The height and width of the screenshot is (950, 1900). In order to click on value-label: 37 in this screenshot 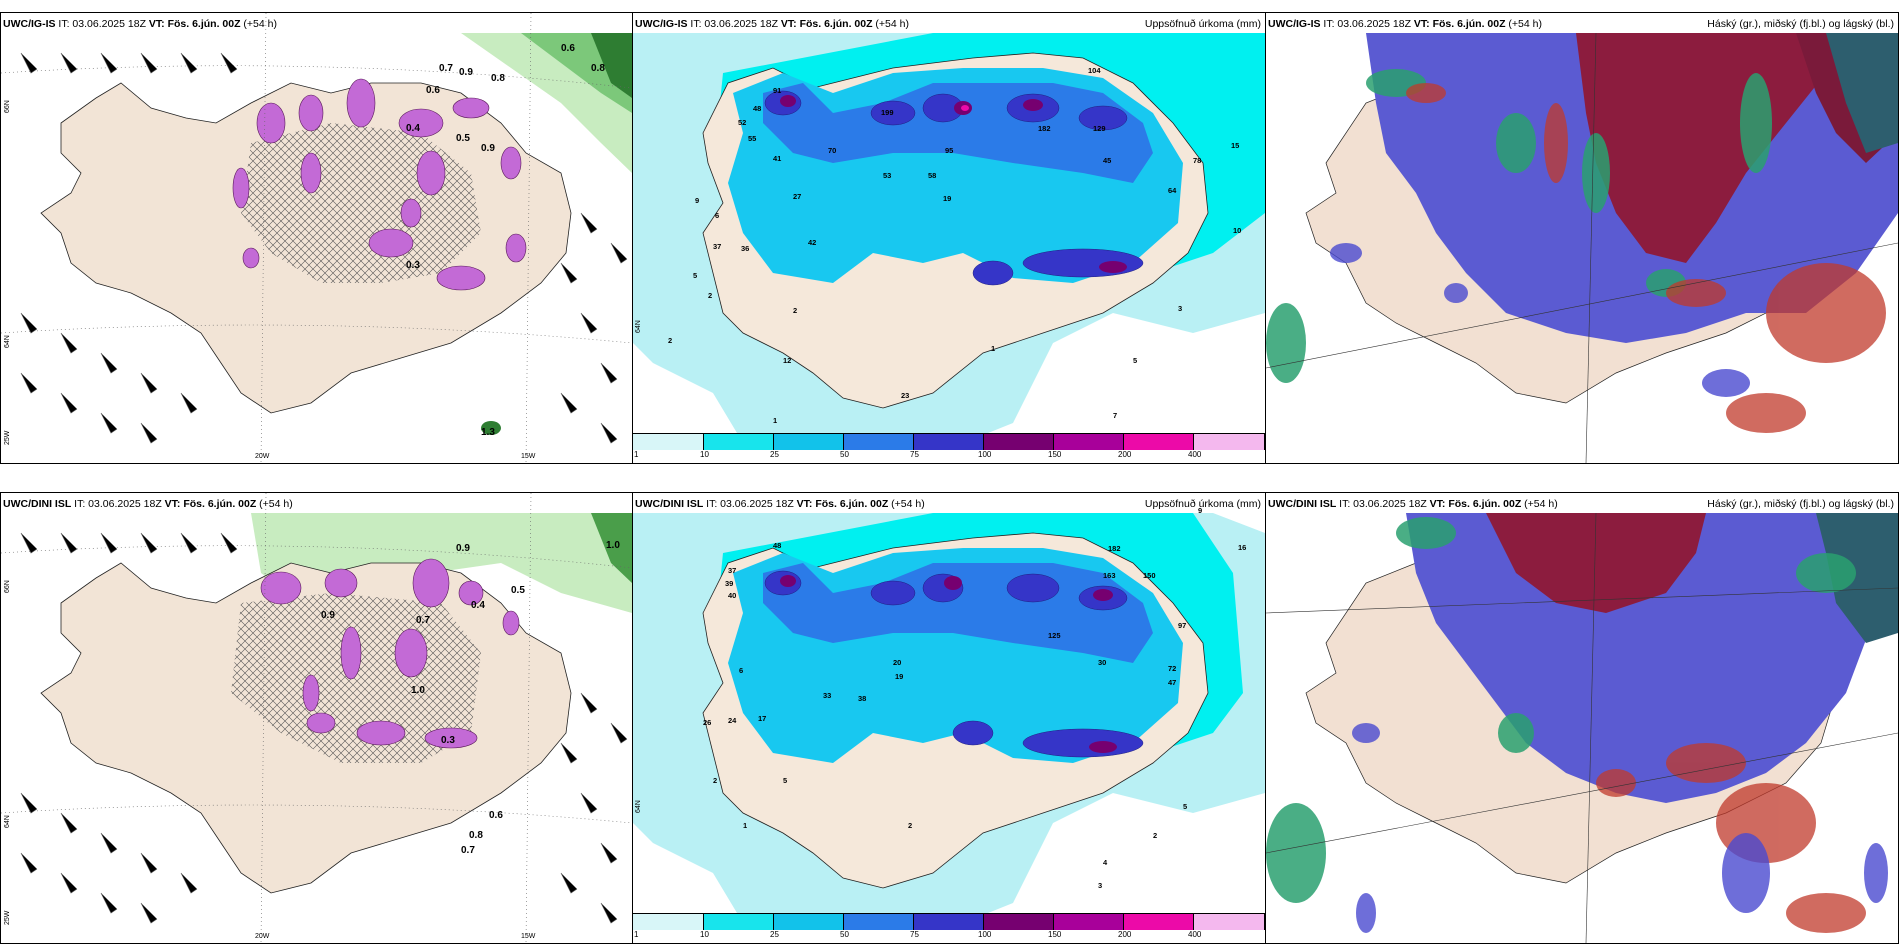, I will do `click(717, 246)`.